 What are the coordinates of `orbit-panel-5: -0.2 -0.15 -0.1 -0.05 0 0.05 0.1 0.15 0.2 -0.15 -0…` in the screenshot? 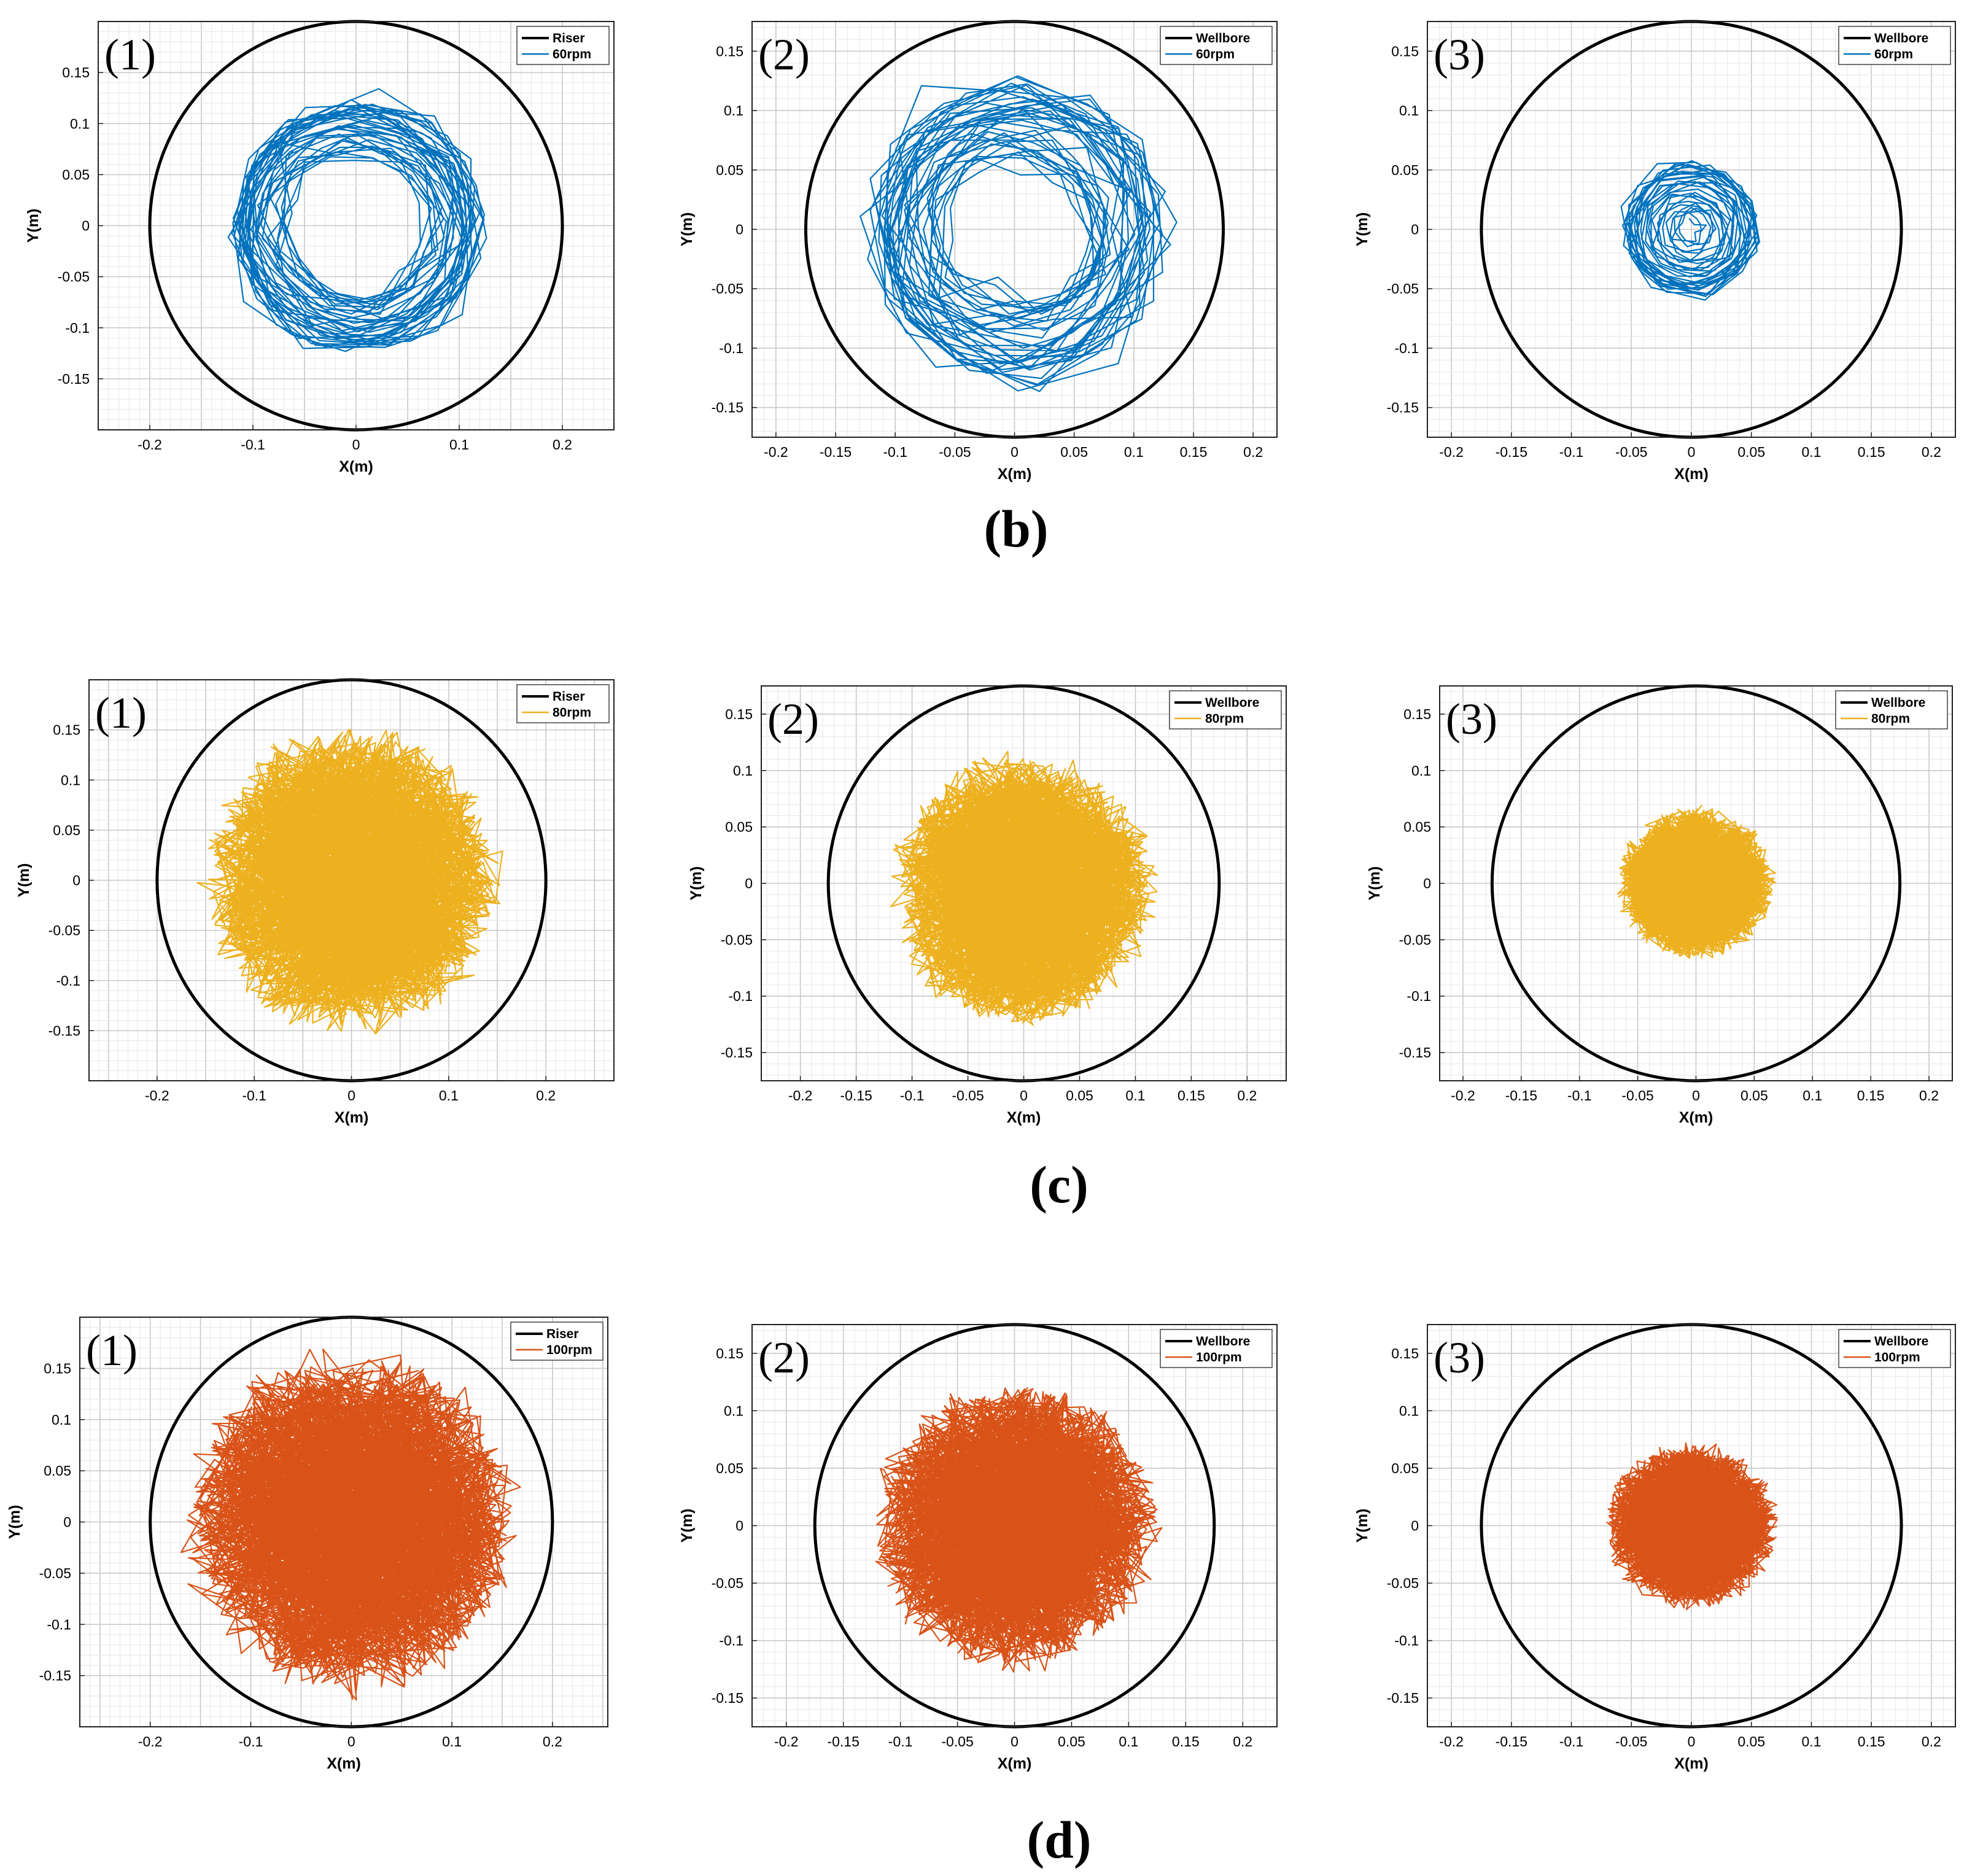 It's located at (987, 905).